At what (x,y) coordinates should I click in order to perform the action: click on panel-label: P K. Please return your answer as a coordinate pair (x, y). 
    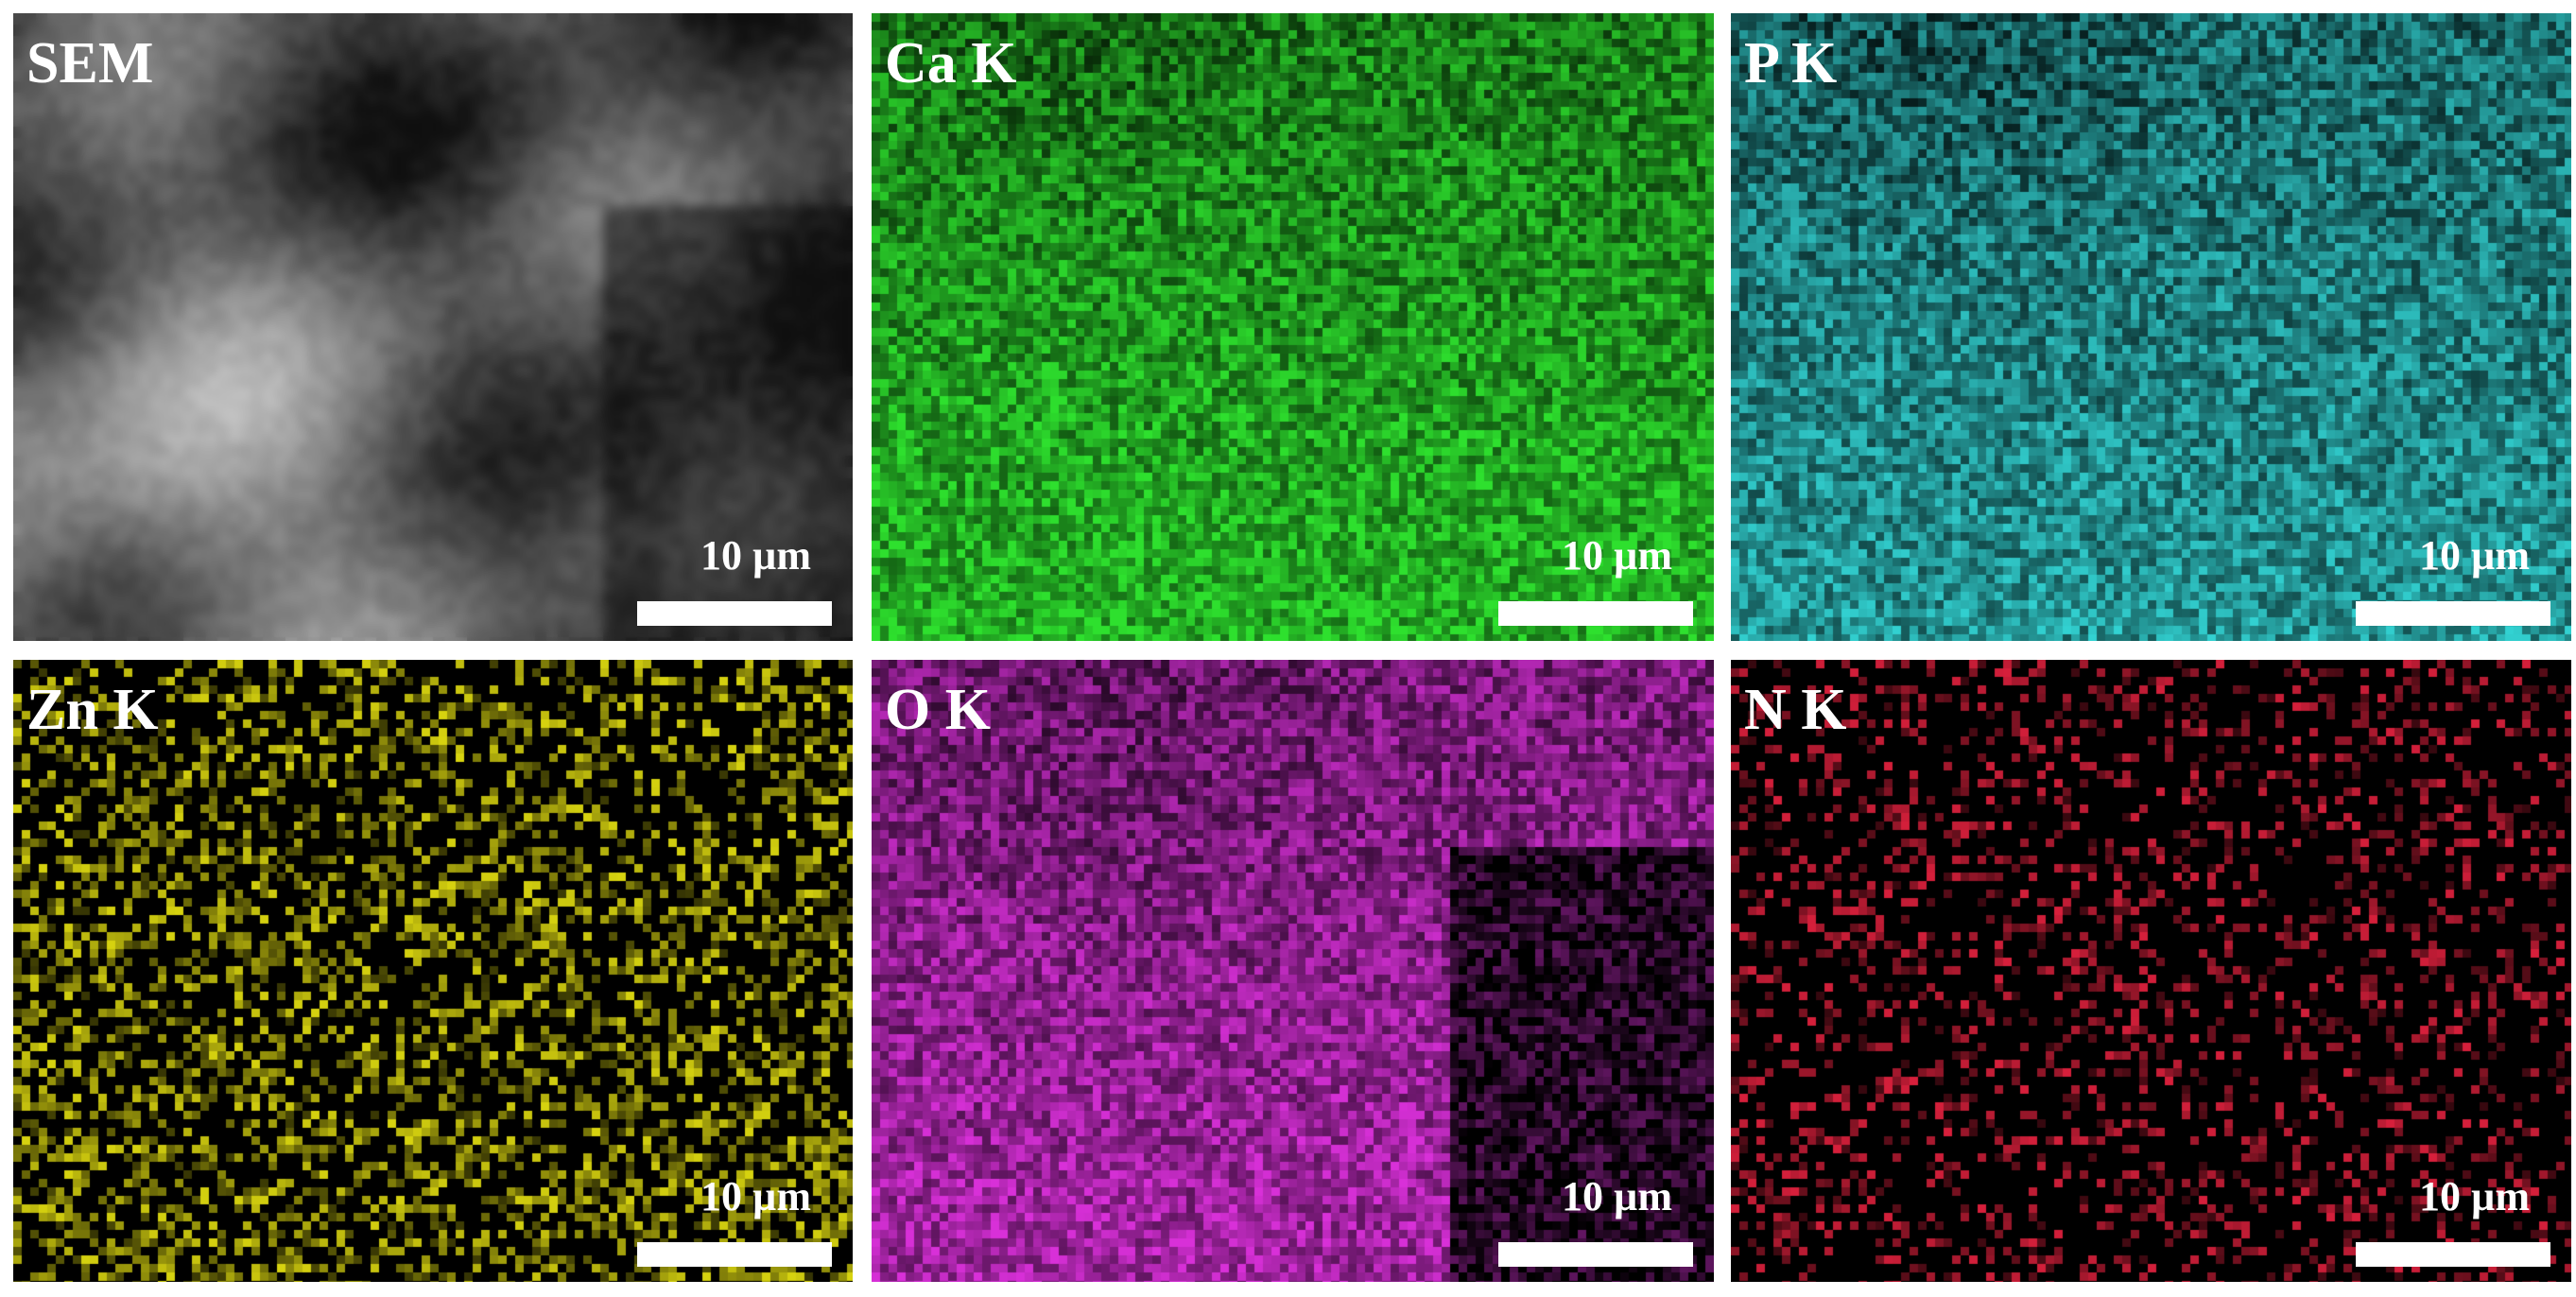
    Looking at the image, I should click on (1791, 63).